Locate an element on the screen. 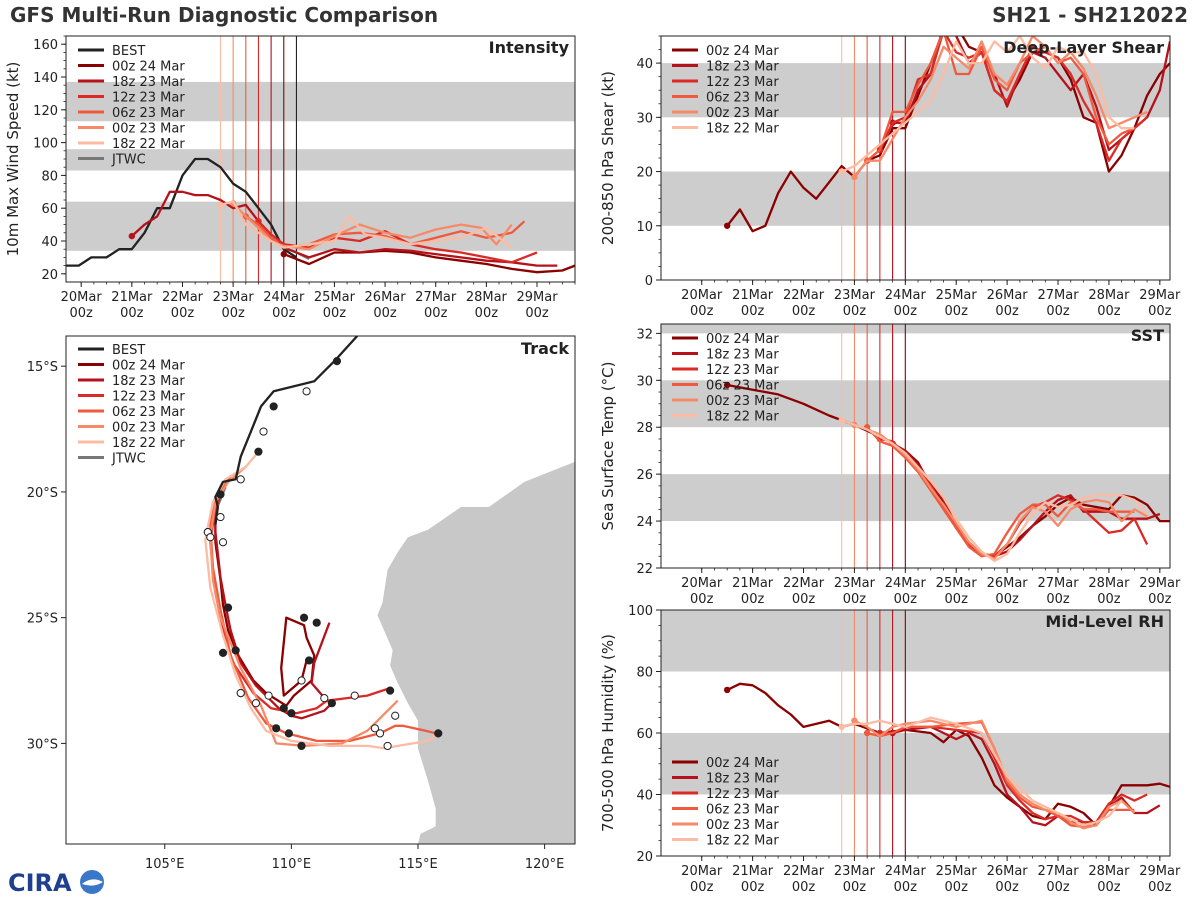  shear-series-06z-23-mar is located at coordinates (1000, 99).